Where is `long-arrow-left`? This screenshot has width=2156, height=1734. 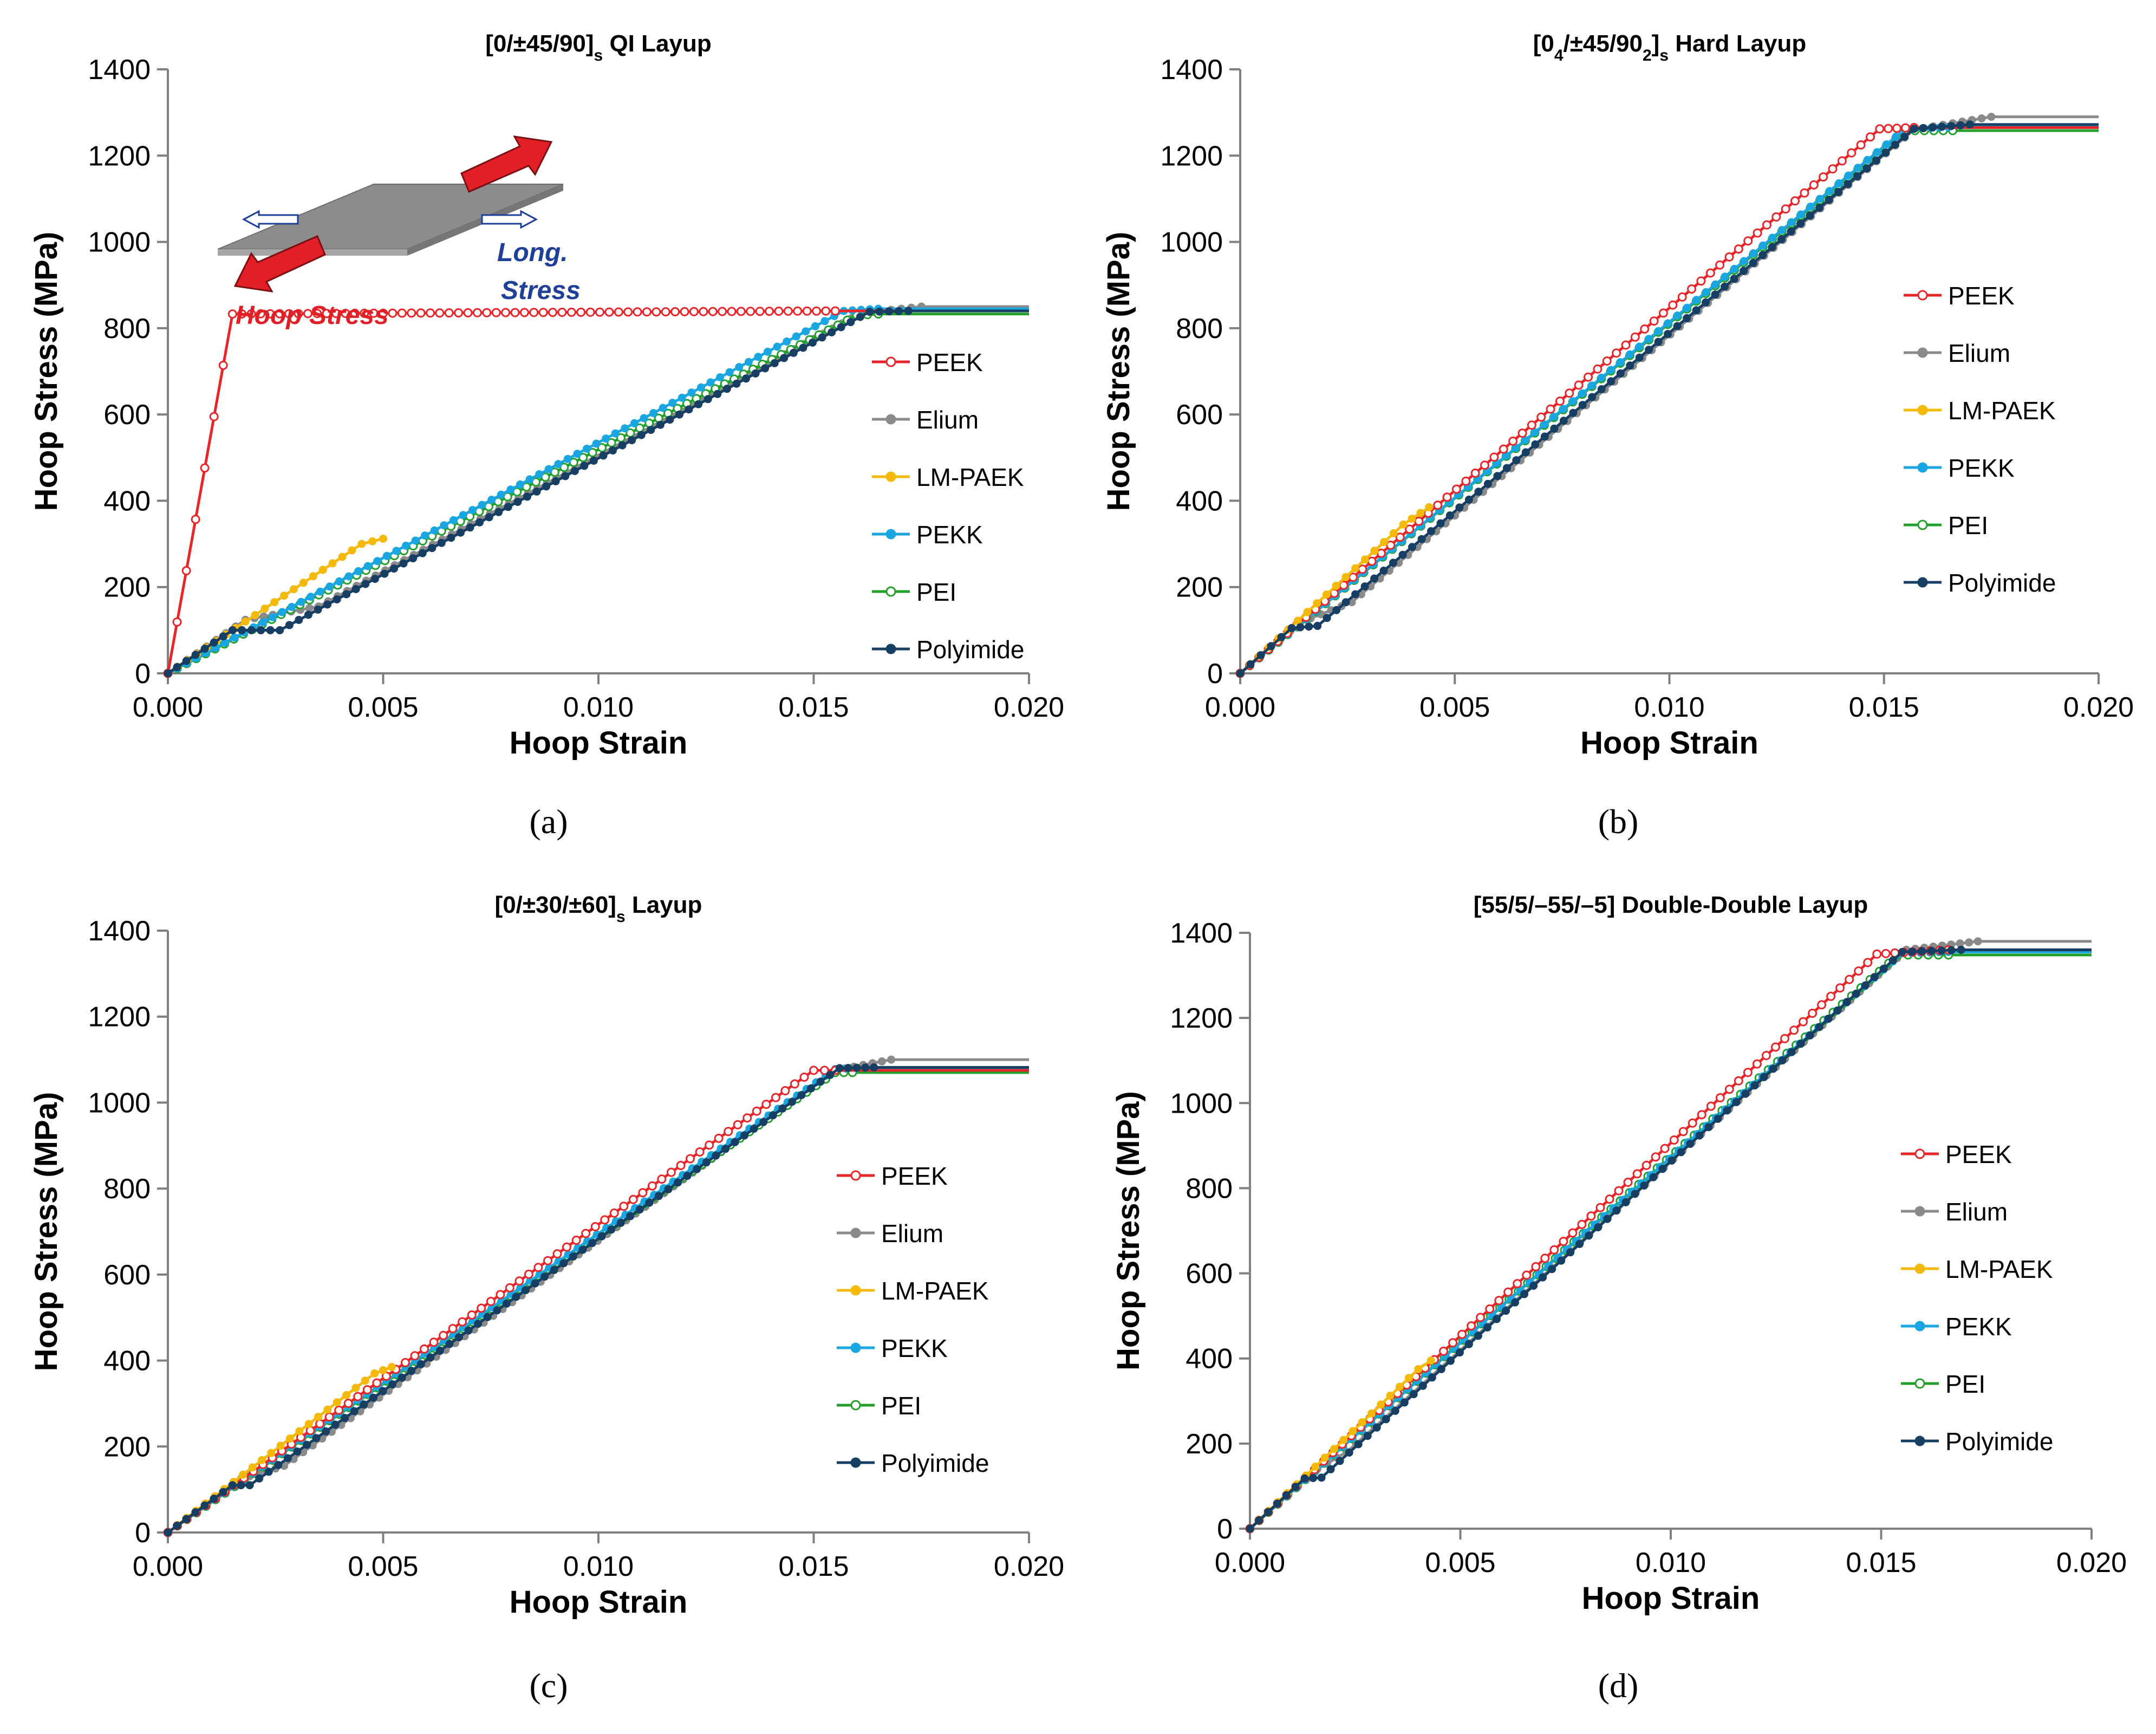 long-arrow-left is located at coordinates (270, 219).